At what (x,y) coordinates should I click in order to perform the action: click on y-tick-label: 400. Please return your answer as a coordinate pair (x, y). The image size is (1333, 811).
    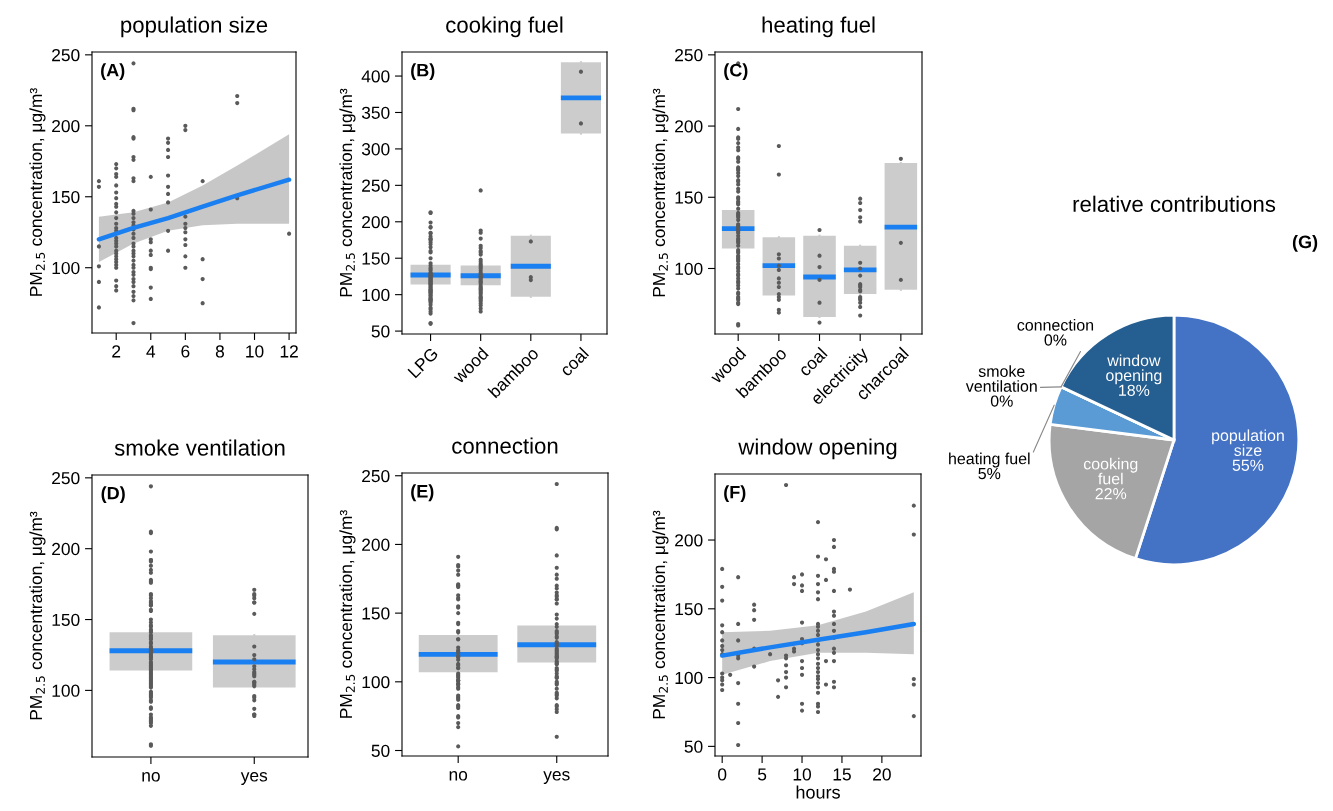
    Looking at the image, I should click on (375, 76).